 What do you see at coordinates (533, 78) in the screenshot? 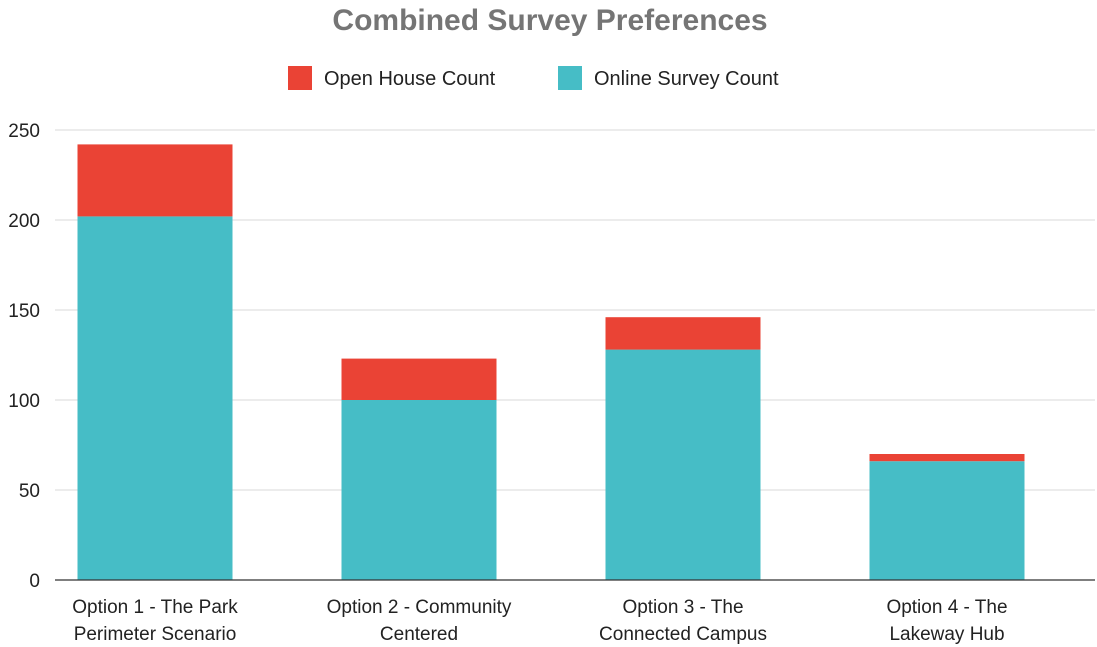
I see `legend: Open House Count Online Survey Count` at bounding box center [533, 78].